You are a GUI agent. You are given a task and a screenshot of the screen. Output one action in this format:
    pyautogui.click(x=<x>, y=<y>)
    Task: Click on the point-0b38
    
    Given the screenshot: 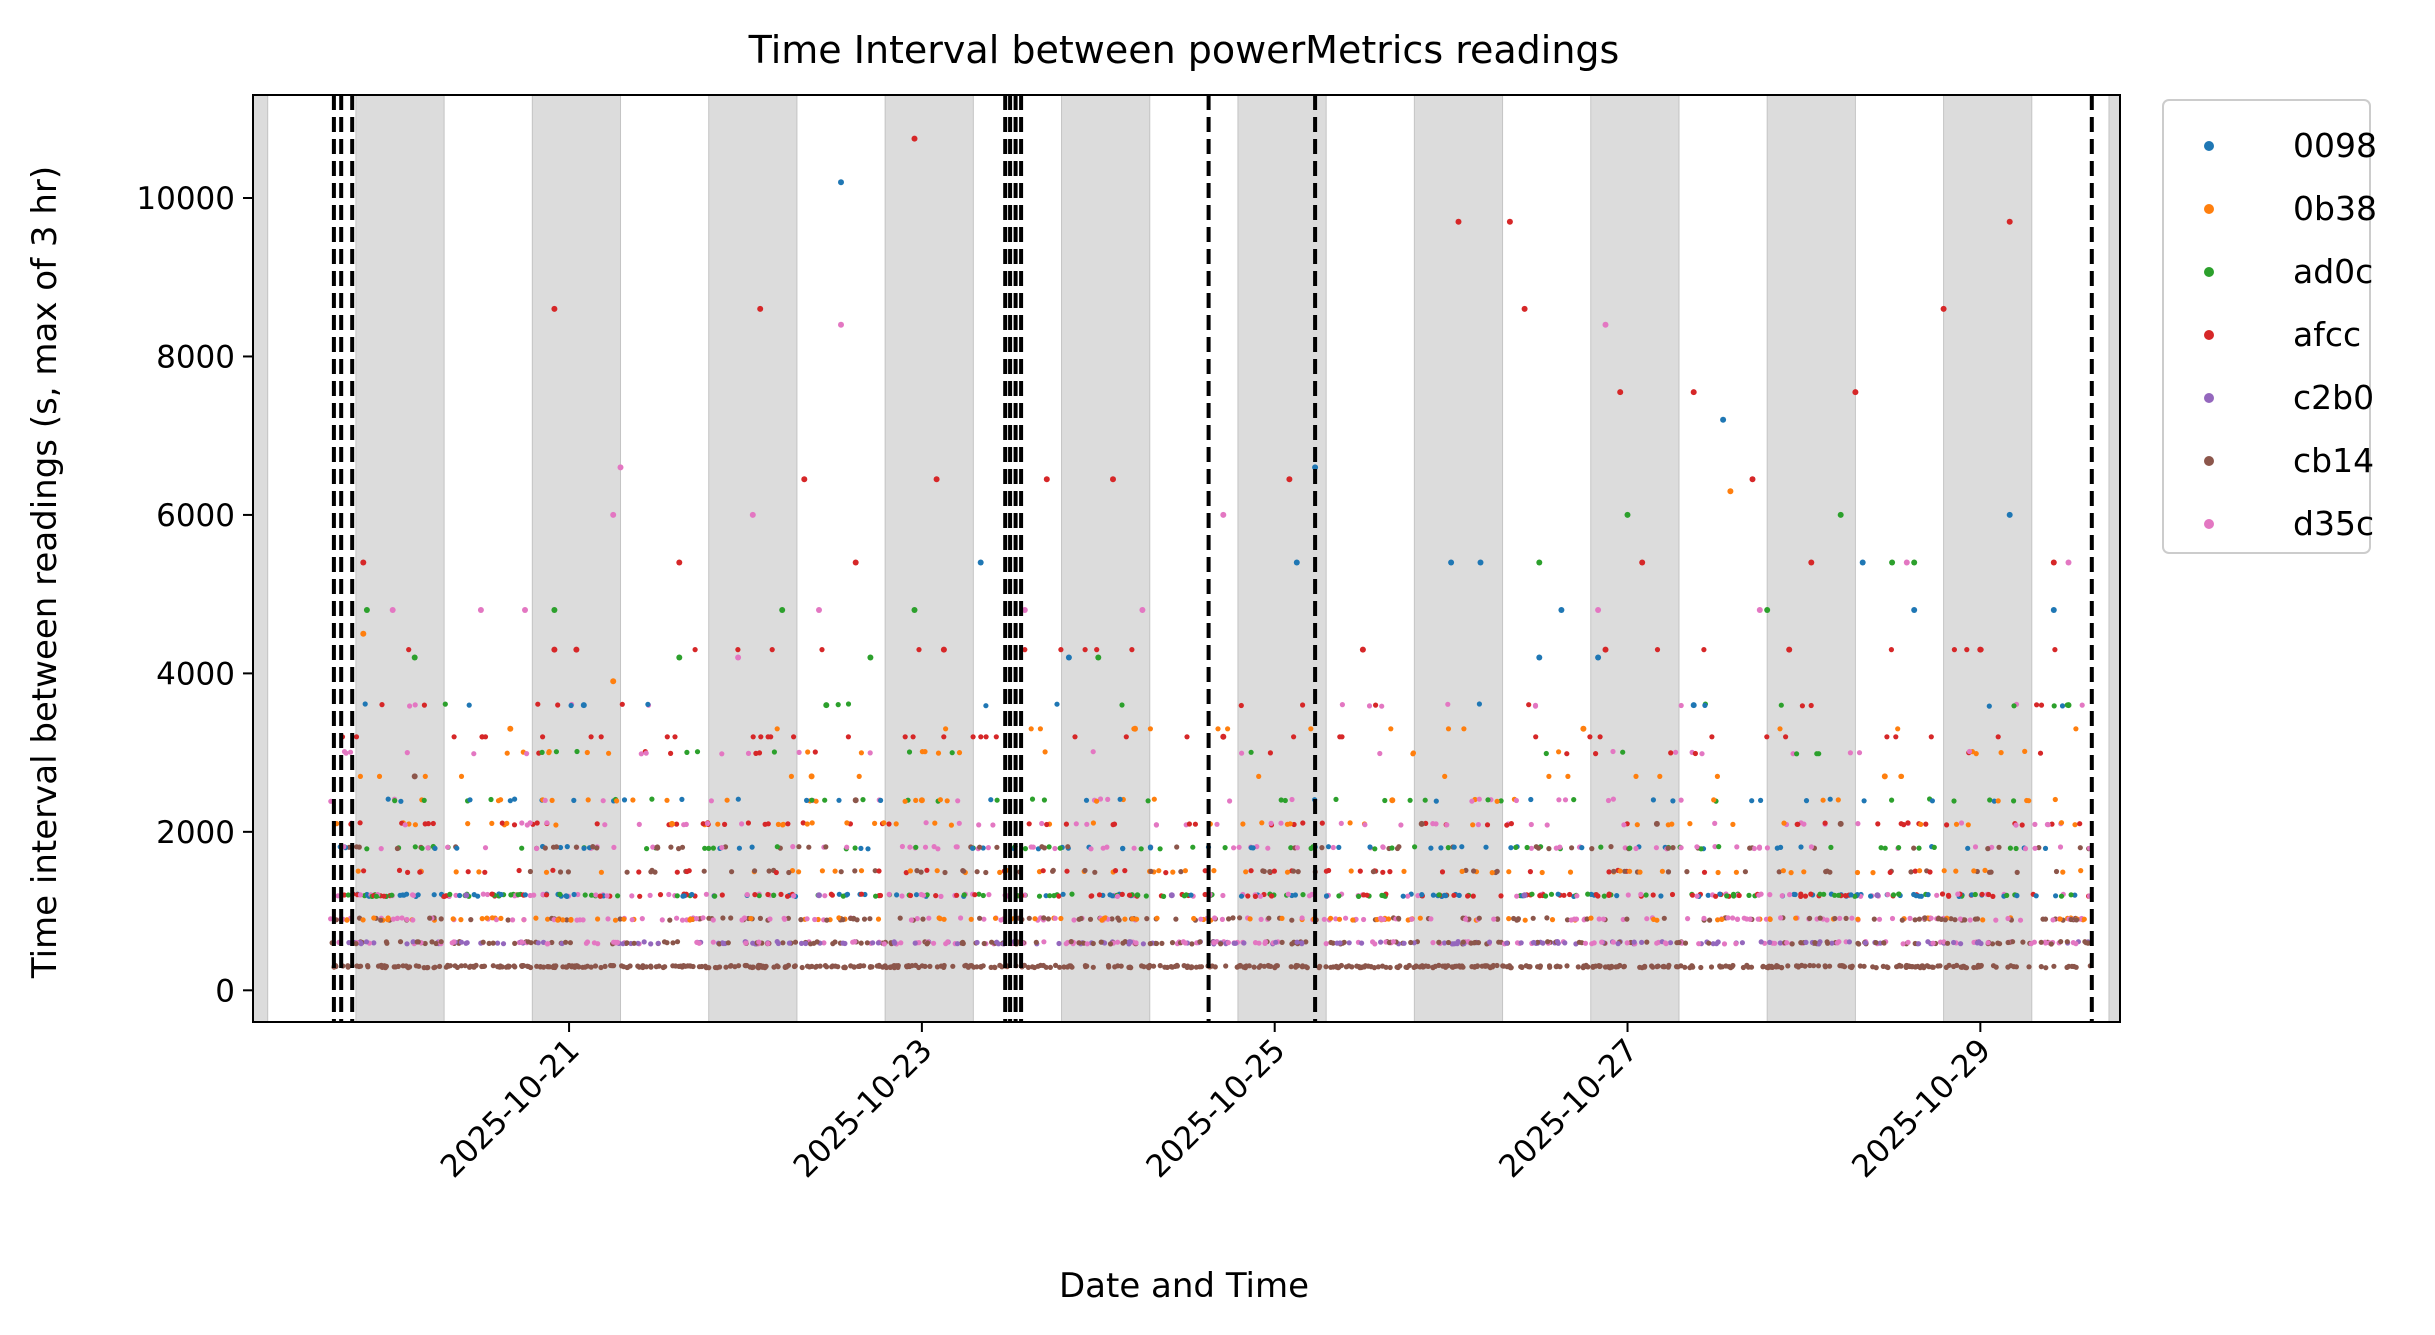 What is the action you would take?
    pyautogui.click(x=811, y=776)
    